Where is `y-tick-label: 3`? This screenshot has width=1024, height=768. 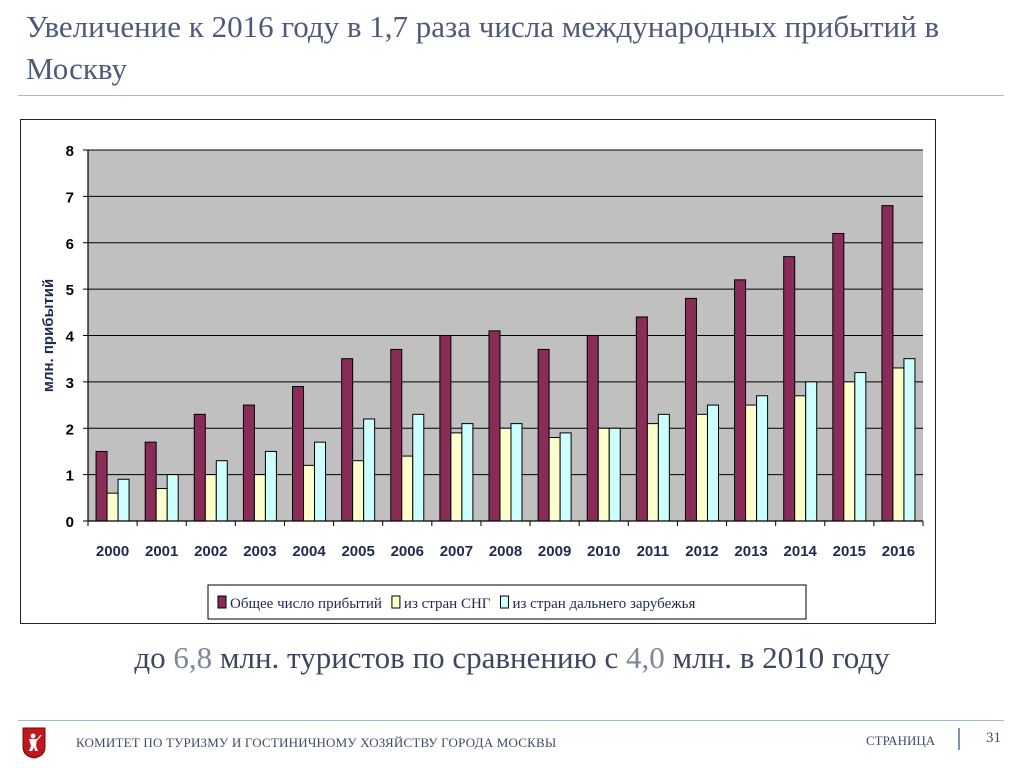
y-tick-label: 3 is located at coordinates (70, 383).